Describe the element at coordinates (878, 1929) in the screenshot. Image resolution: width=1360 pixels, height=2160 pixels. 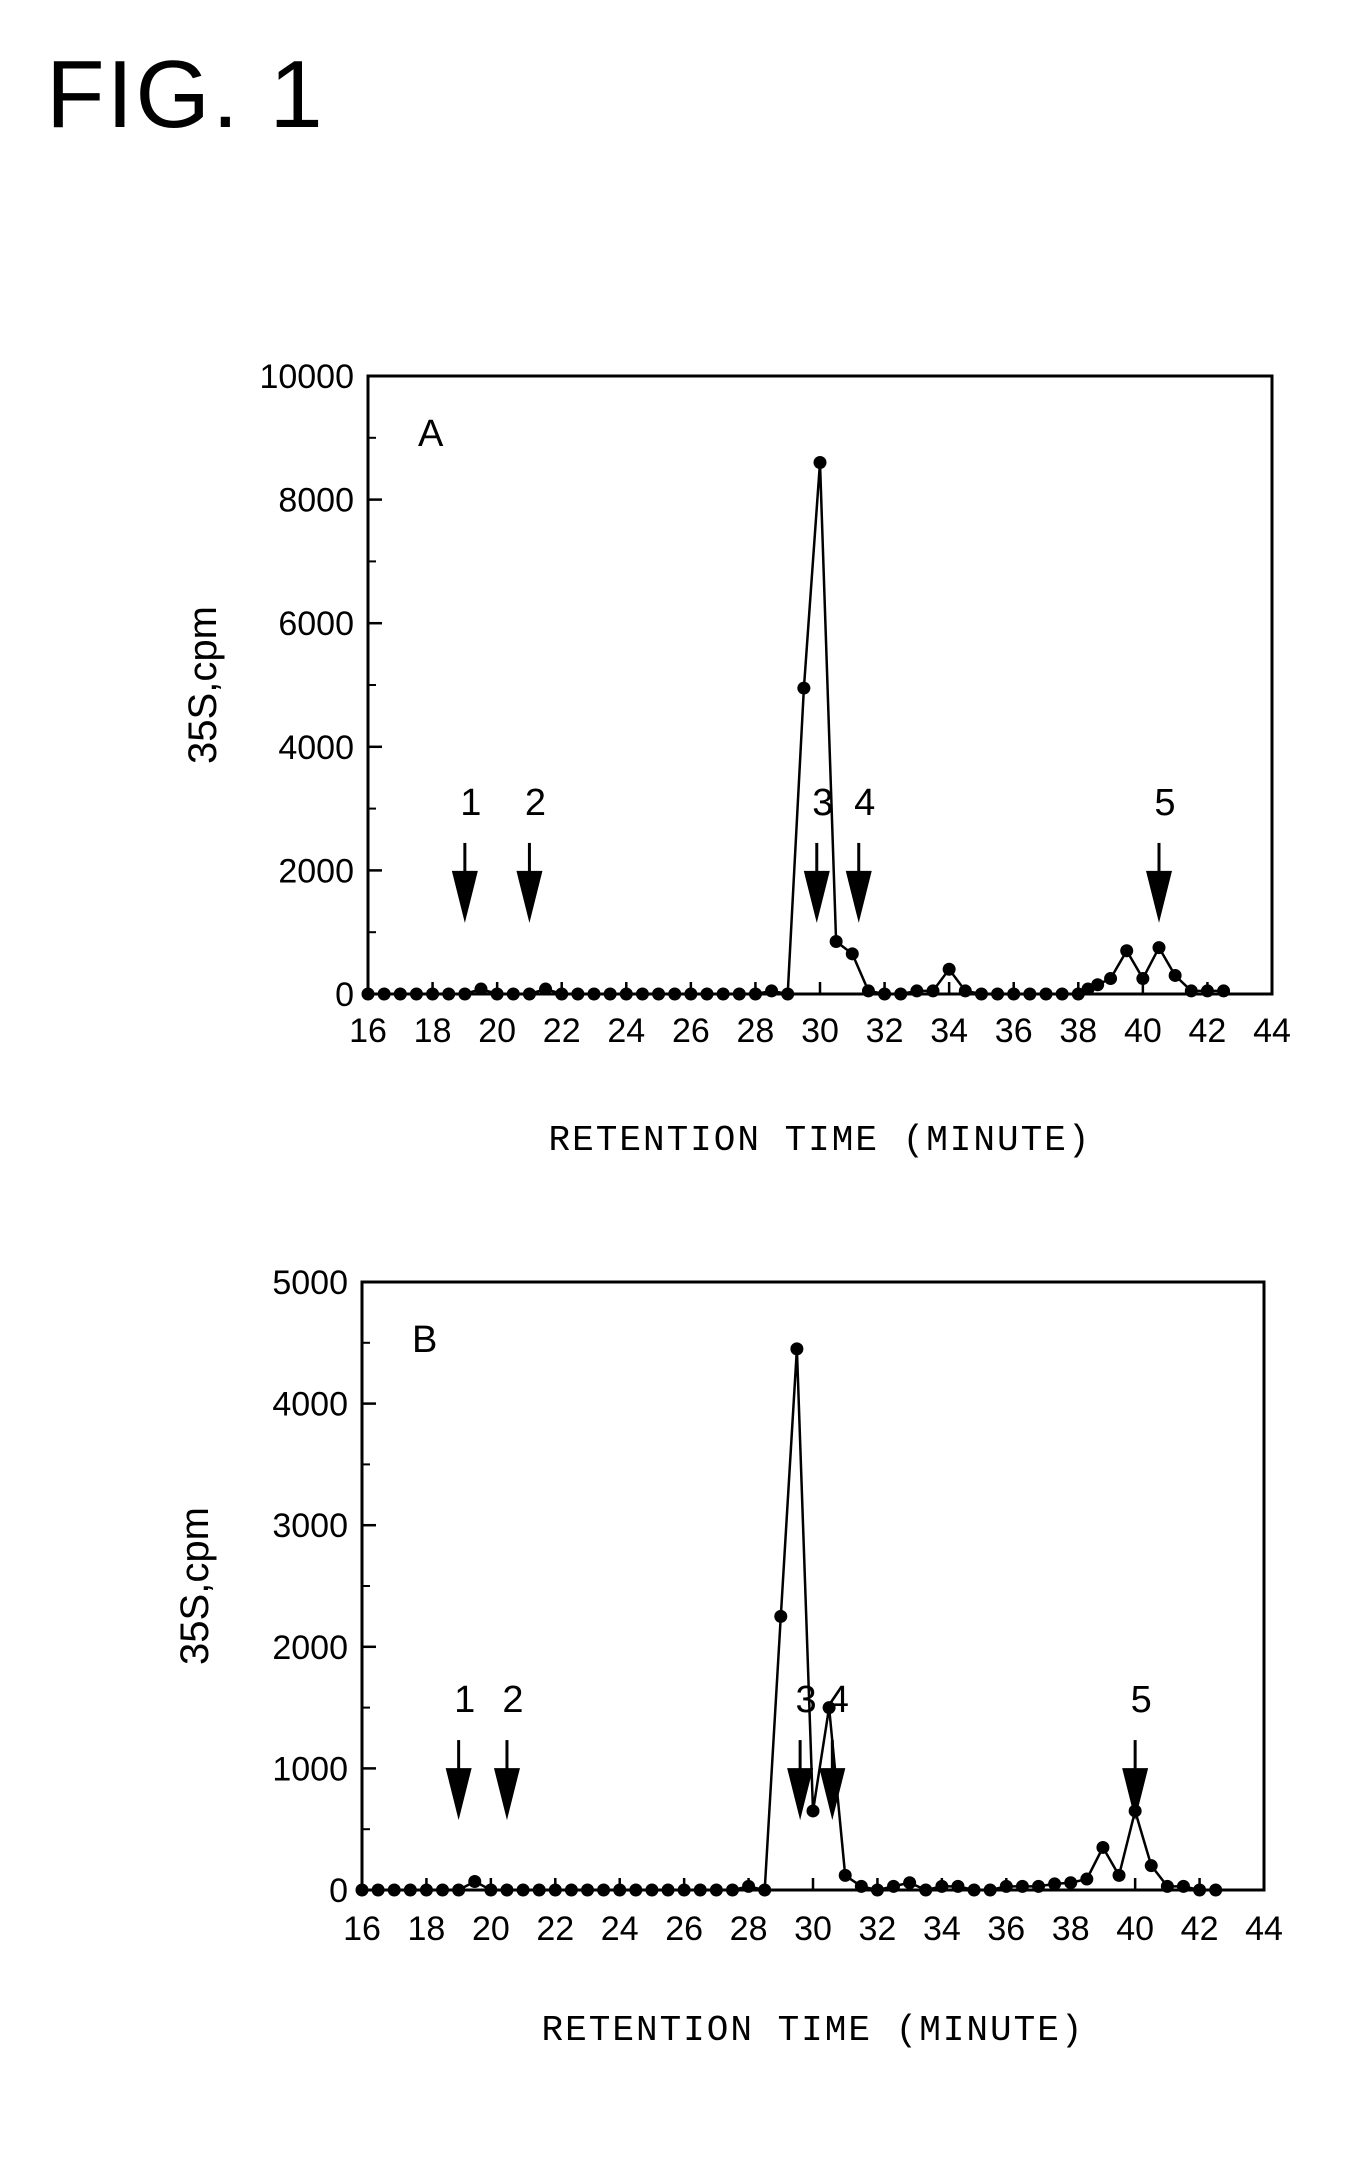
I see `x-tick-label: 32` at that location.